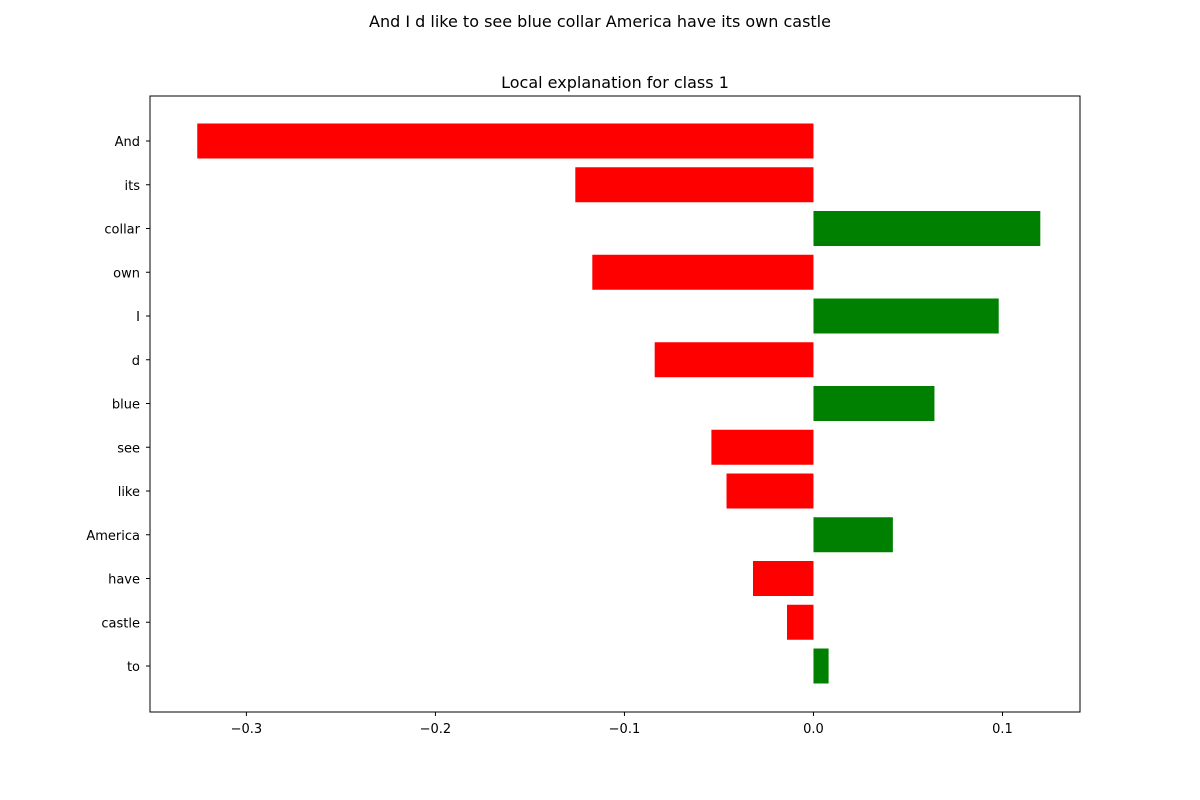 The height and width of the screenshot is (800, 1200). Describe the element at coordinates (129, 492) in the screenshot. I see `y-tick-label: like` at that location.